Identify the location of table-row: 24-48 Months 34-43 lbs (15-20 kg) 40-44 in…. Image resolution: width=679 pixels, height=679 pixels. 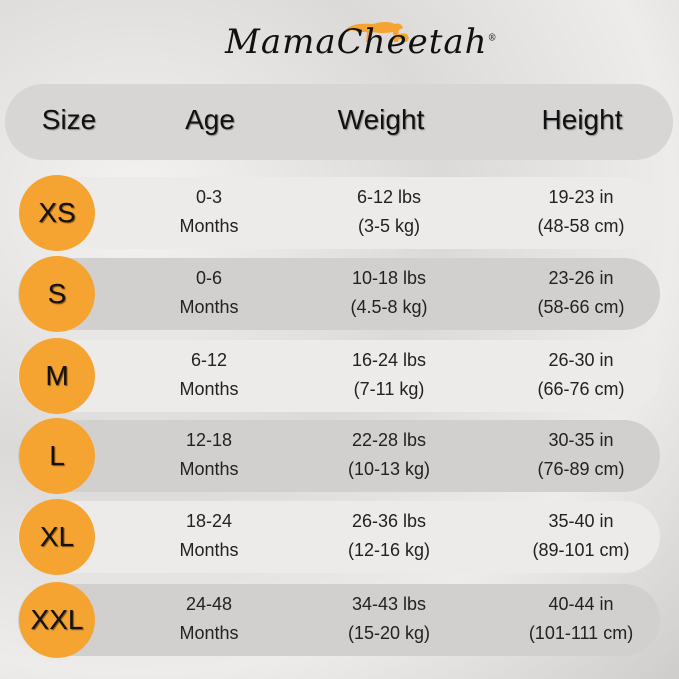
(339, 620).